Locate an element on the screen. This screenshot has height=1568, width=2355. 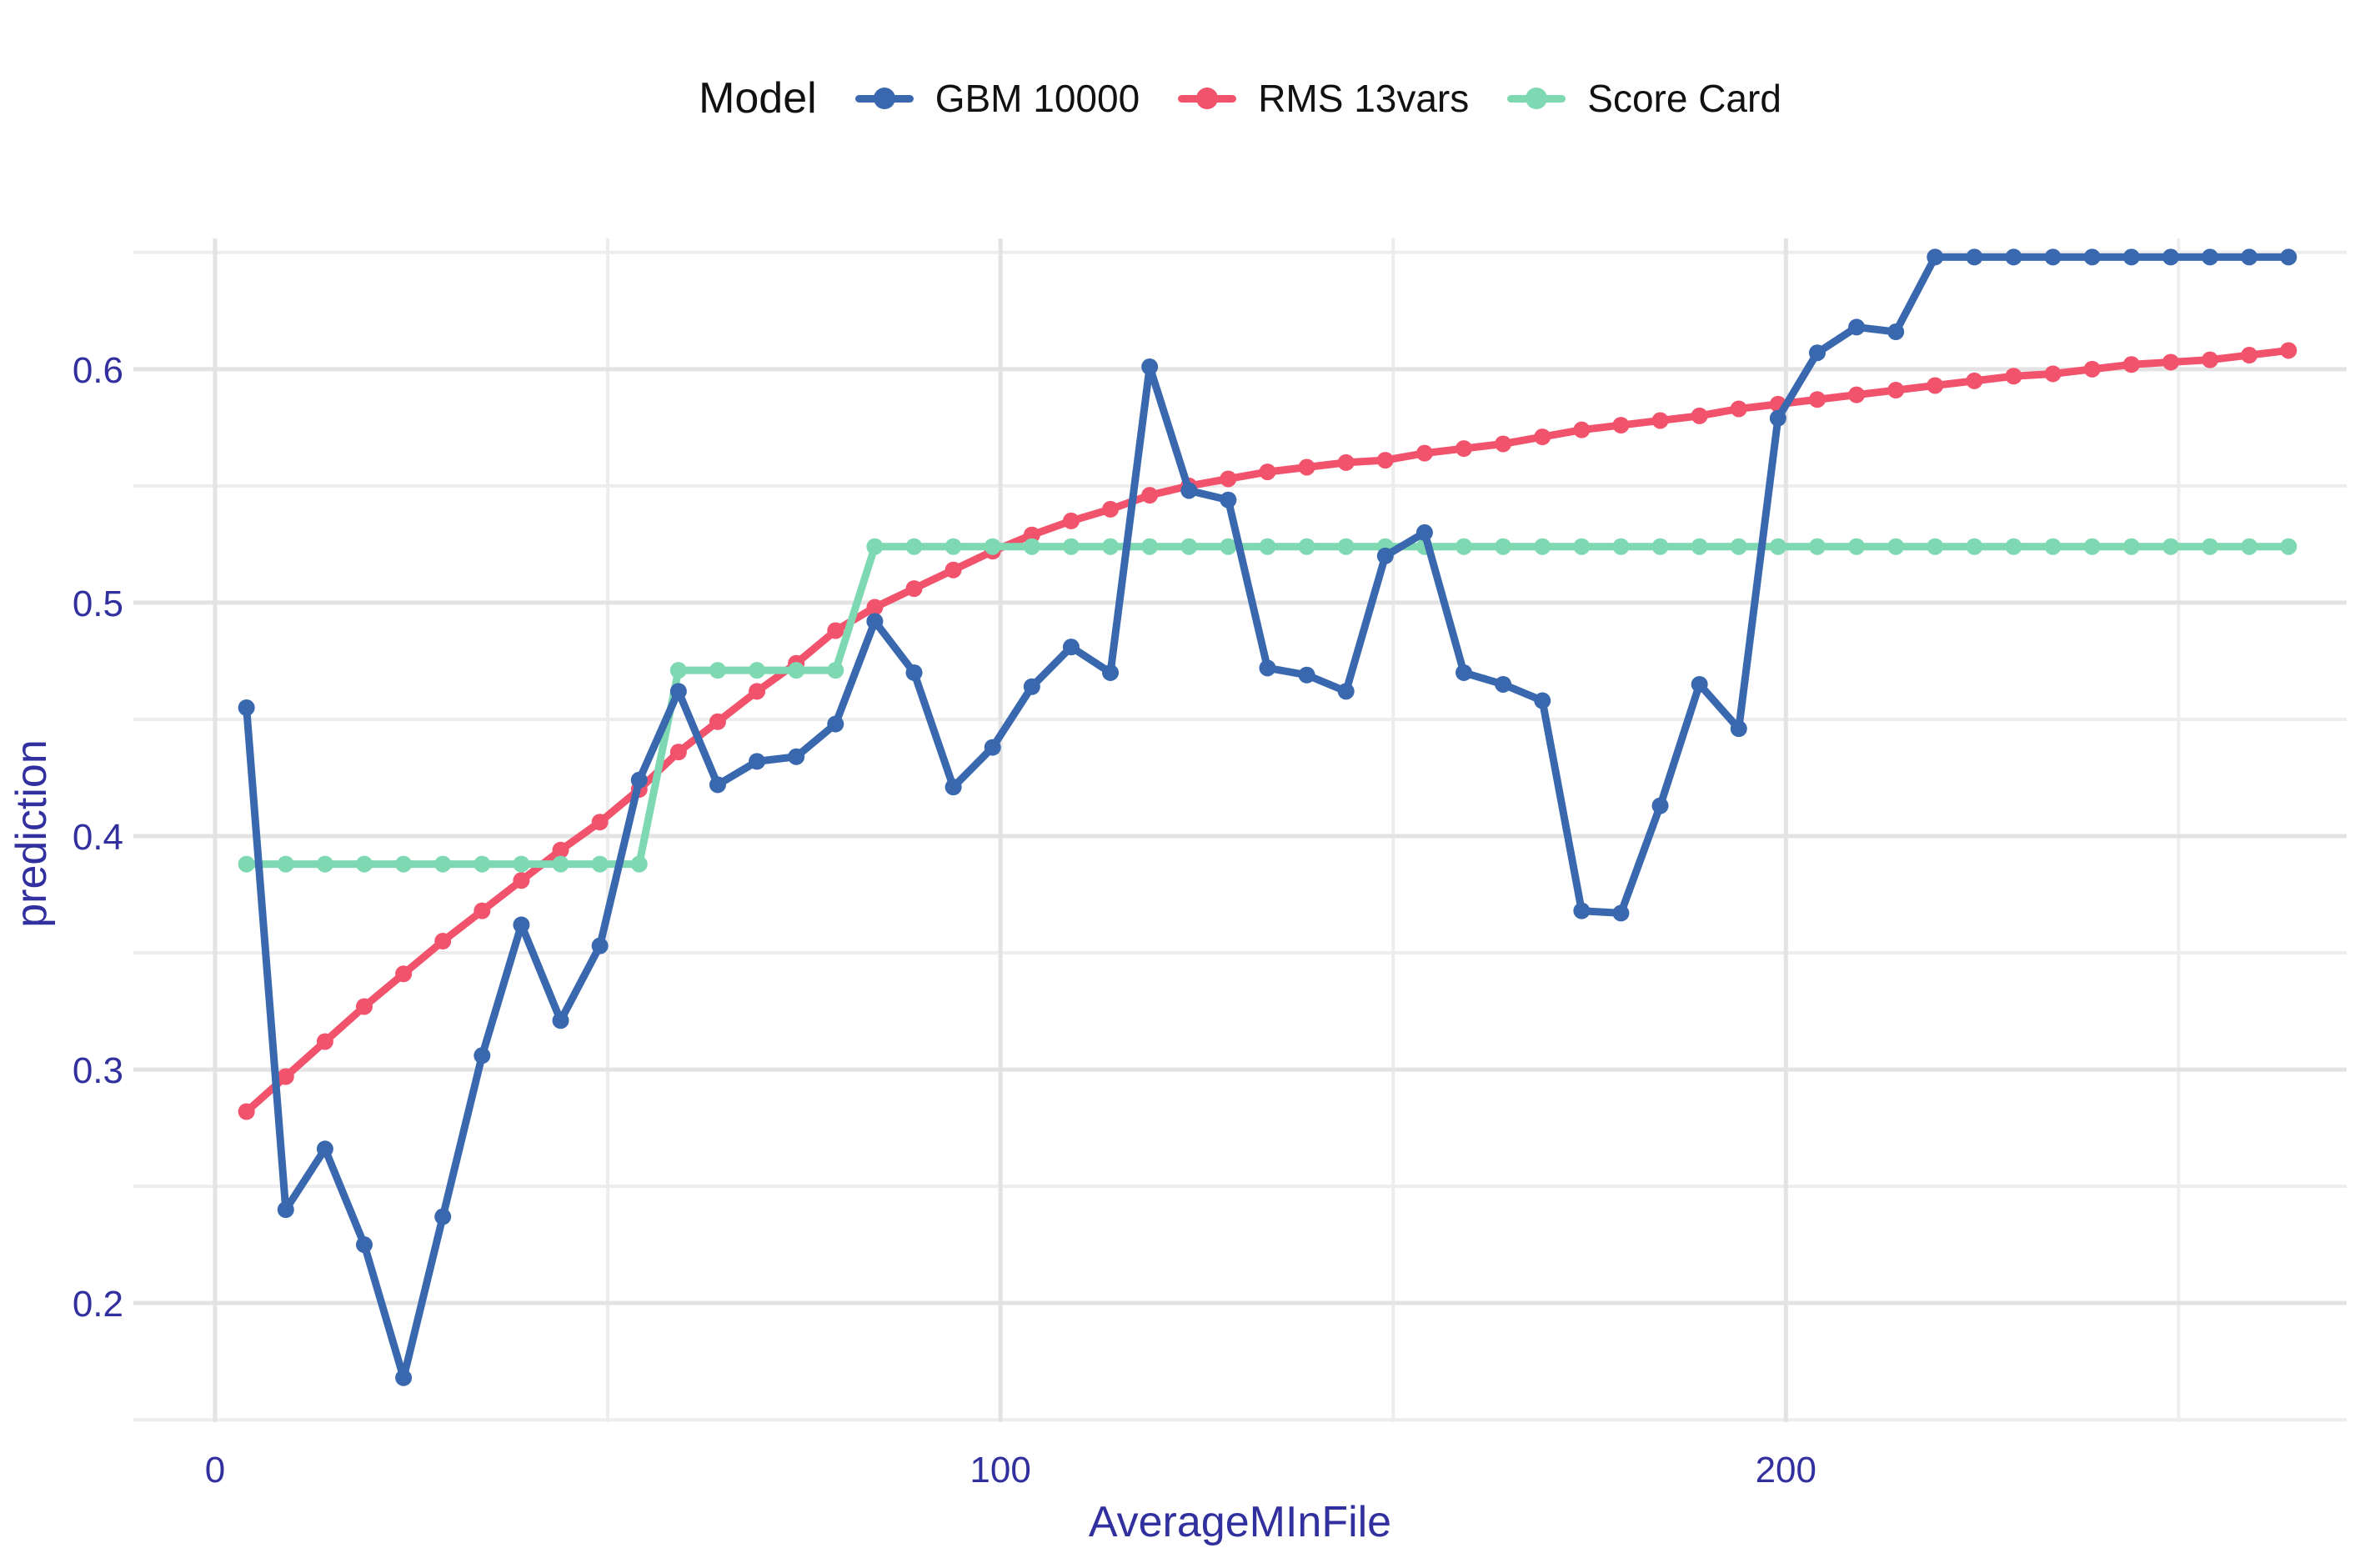
legend-key-line-icon is located at coordinates (884, 98).